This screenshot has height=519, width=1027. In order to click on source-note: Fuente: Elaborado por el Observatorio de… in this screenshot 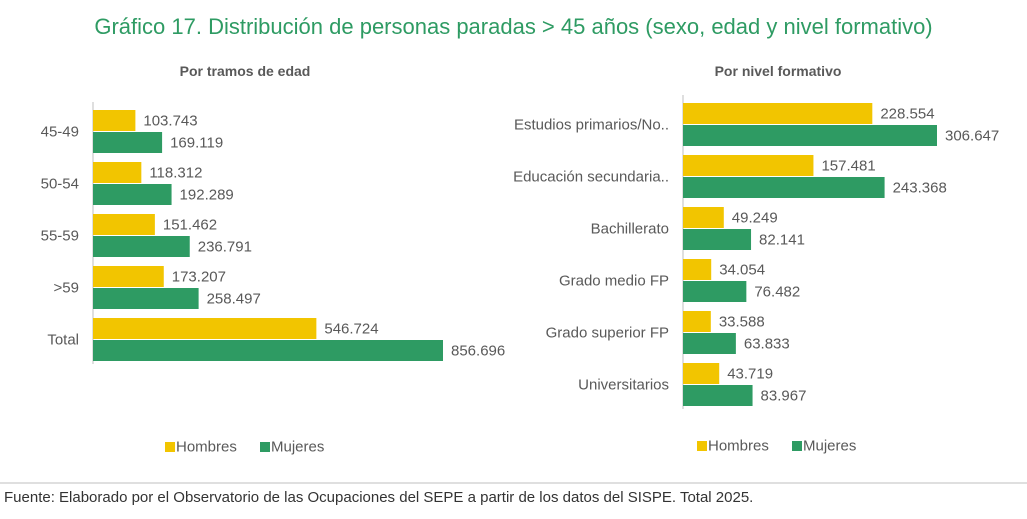, I will do `click(379, 497)`.